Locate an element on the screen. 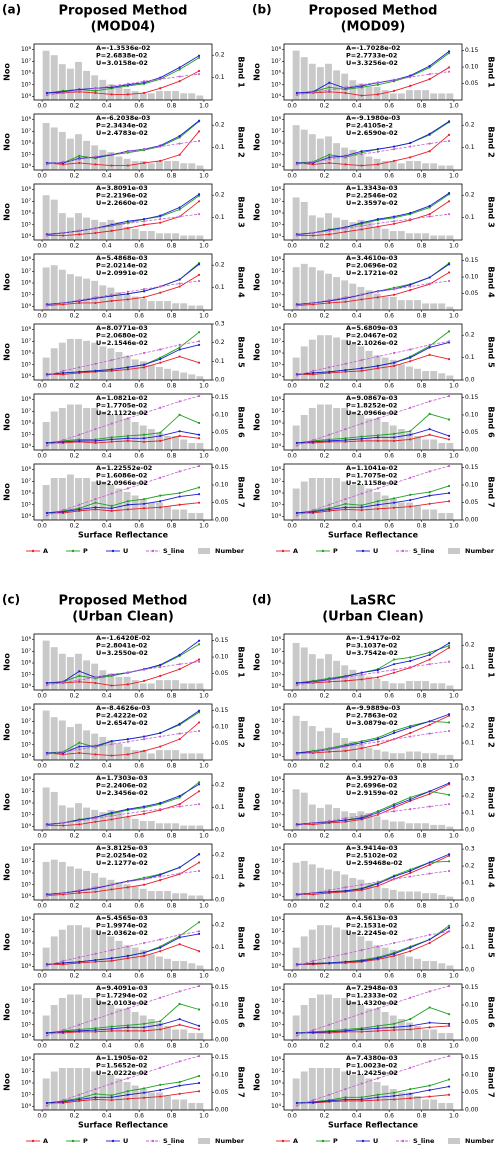  annotation: U=3.3256e-02 is located at coordinates (372, 63).